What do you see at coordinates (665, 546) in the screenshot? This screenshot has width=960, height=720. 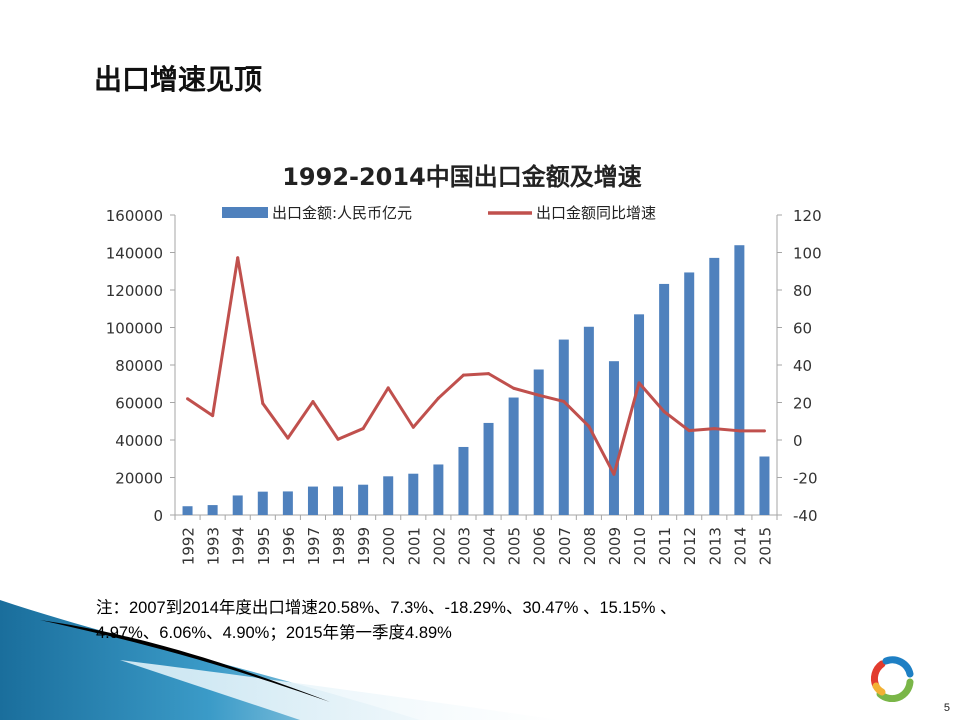 I see `x-tick-label: 2011` at bounding box center [665, 546].